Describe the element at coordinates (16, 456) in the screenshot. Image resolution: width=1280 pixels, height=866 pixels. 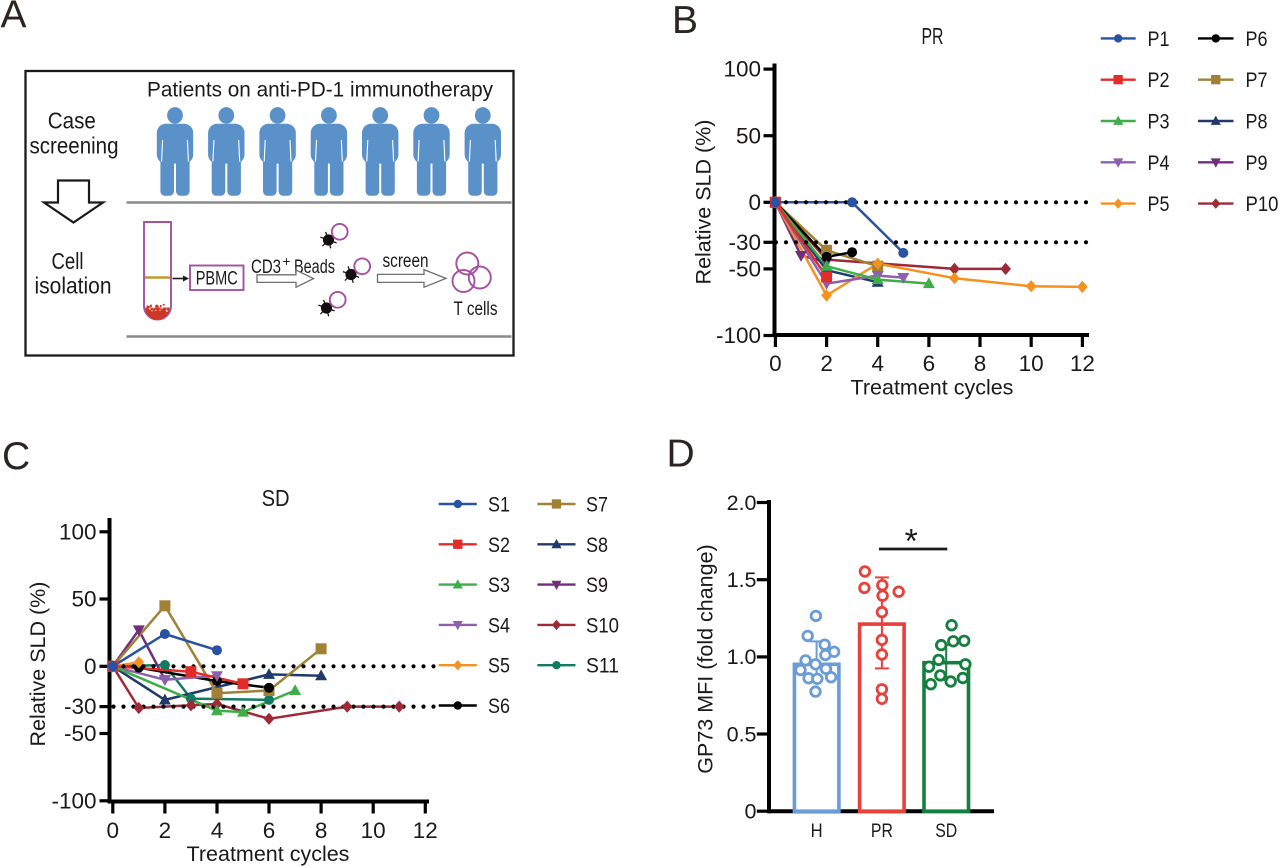
I see `svg-text: C` at that location.